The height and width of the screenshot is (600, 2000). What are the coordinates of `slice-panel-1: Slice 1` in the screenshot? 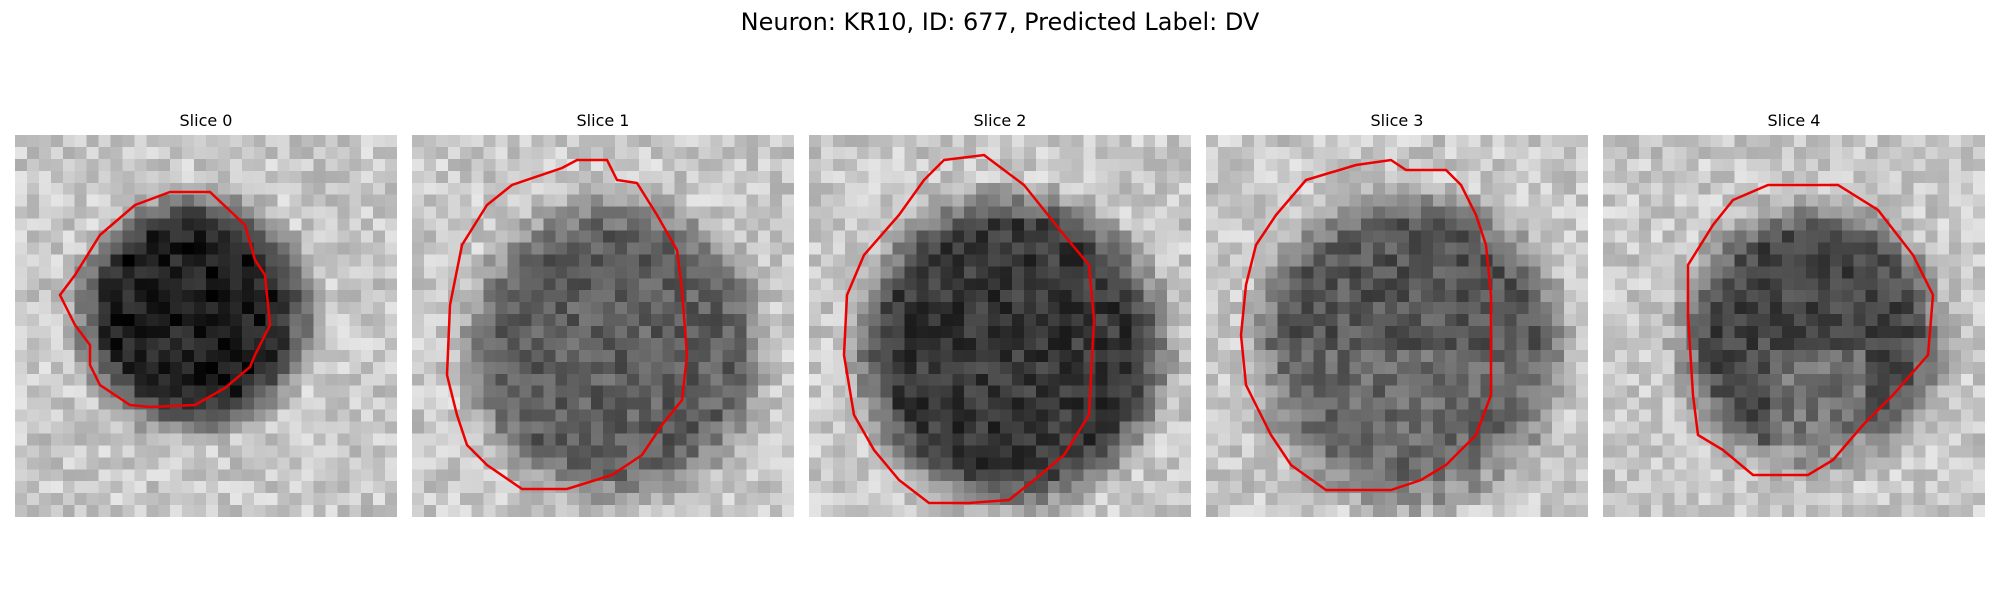 It's located at (603, 313).